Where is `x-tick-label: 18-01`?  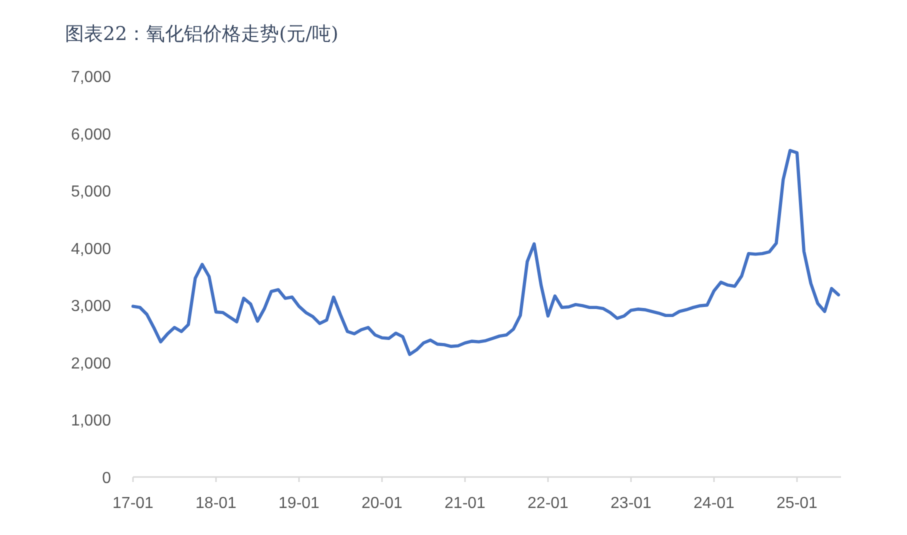 x-tick-label: 18-01 is located at coordinates (216, 503).